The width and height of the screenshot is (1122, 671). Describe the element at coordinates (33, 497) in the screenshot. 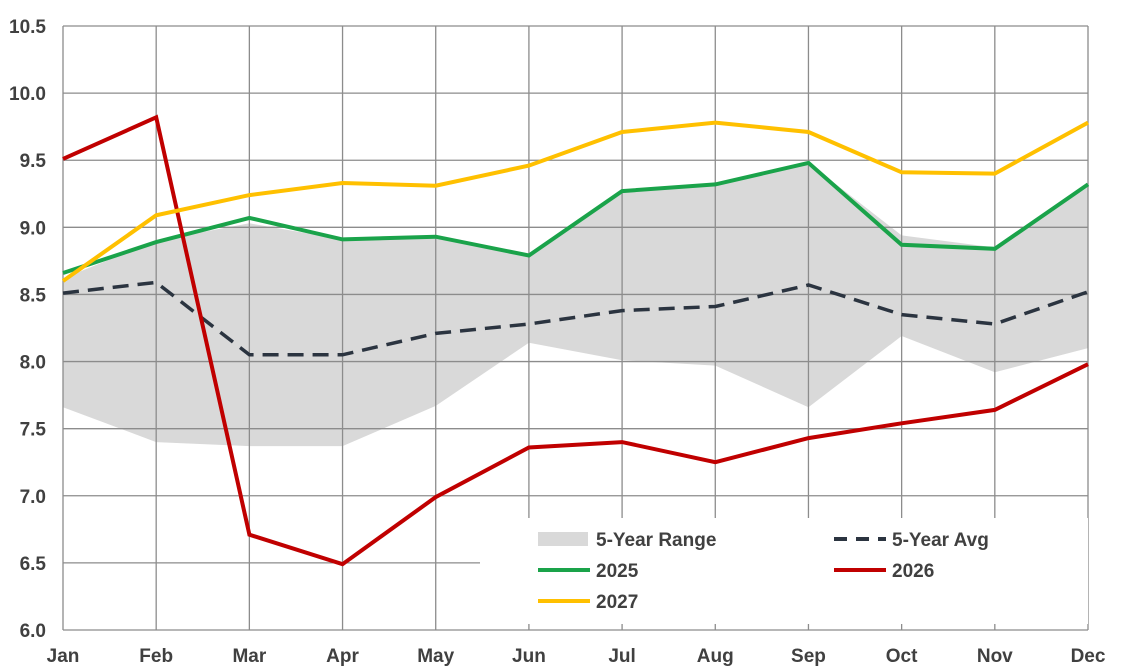

I see `y-tick-label: 7.0` at that location.